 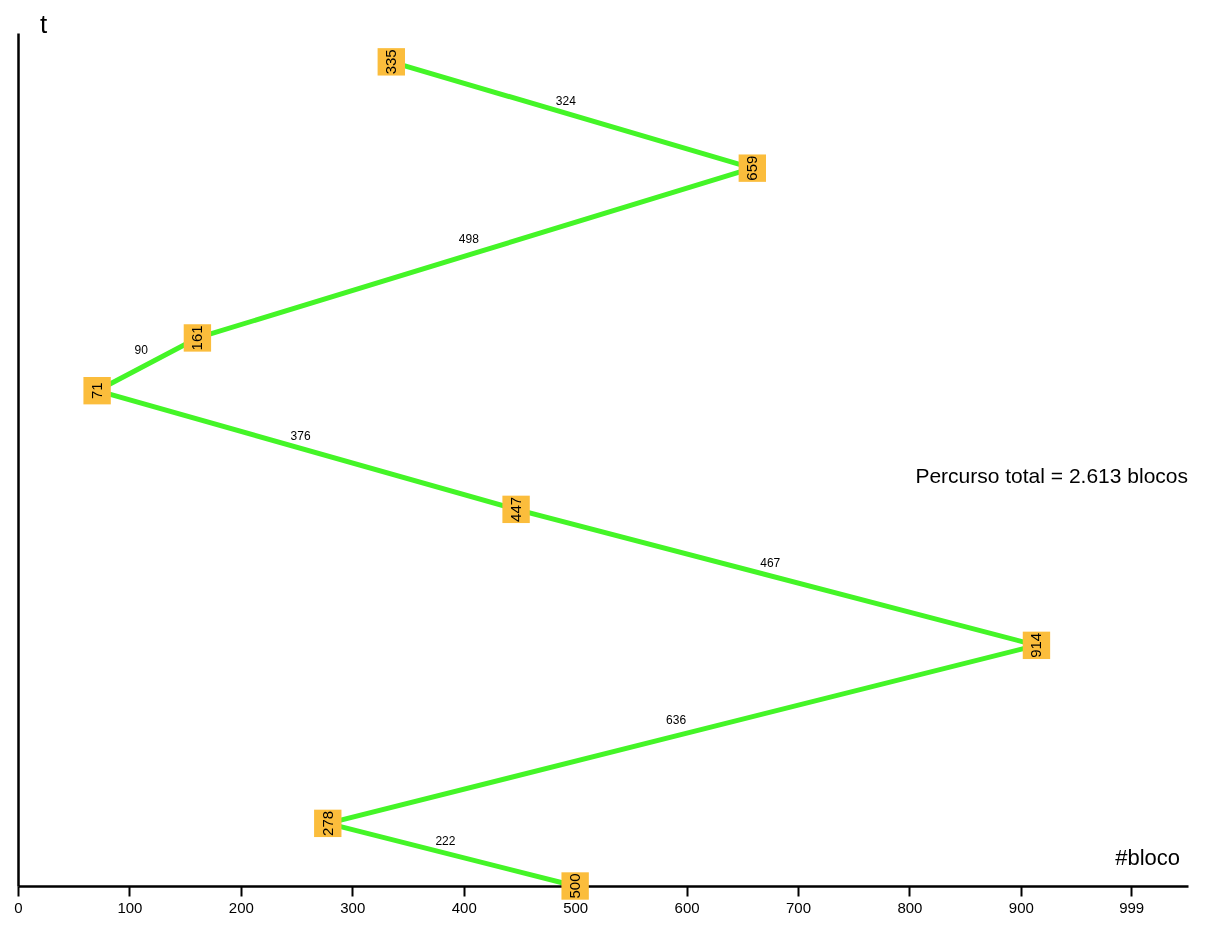 I want to click on x-tick-label: 400, so click(x=464, y=907).